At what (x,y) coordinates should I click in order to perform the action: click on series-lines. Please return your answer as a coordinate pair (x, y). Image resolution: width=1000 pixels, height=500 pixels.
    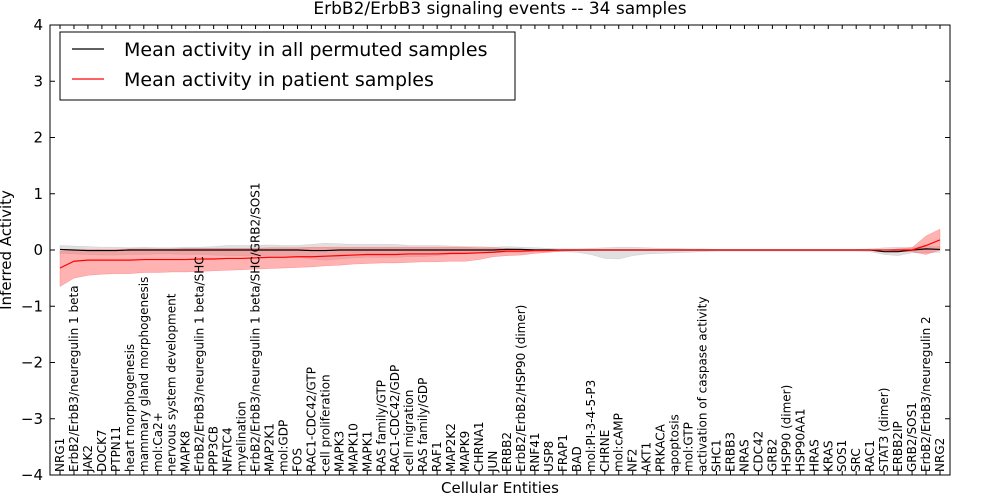
    Looking at the image, I should click on (500, 254).